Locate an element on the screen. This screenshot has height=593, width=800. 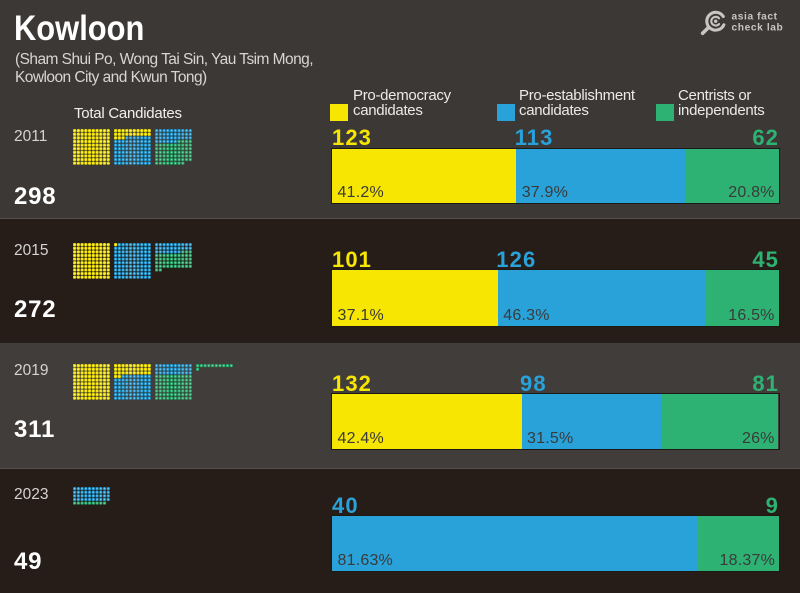
svg-text: check lab is located at coordinates (758, 28).